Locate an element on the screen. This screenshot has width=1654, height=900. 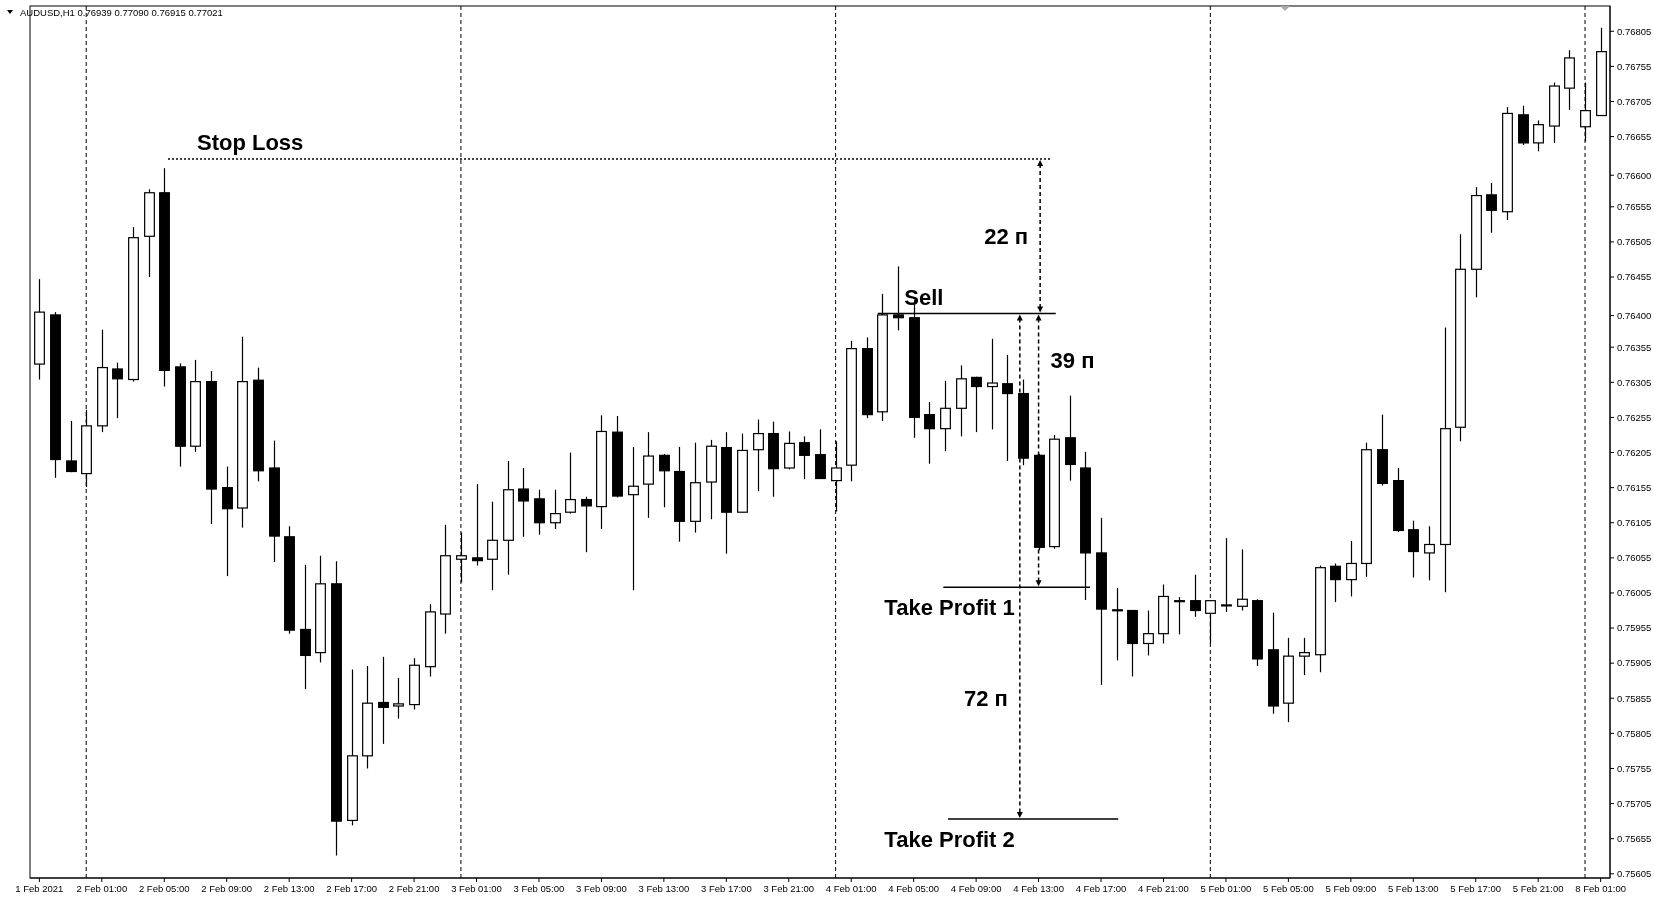
x-tick-label: 8 Feb 01:00 is located at coordinates (1600, 888).